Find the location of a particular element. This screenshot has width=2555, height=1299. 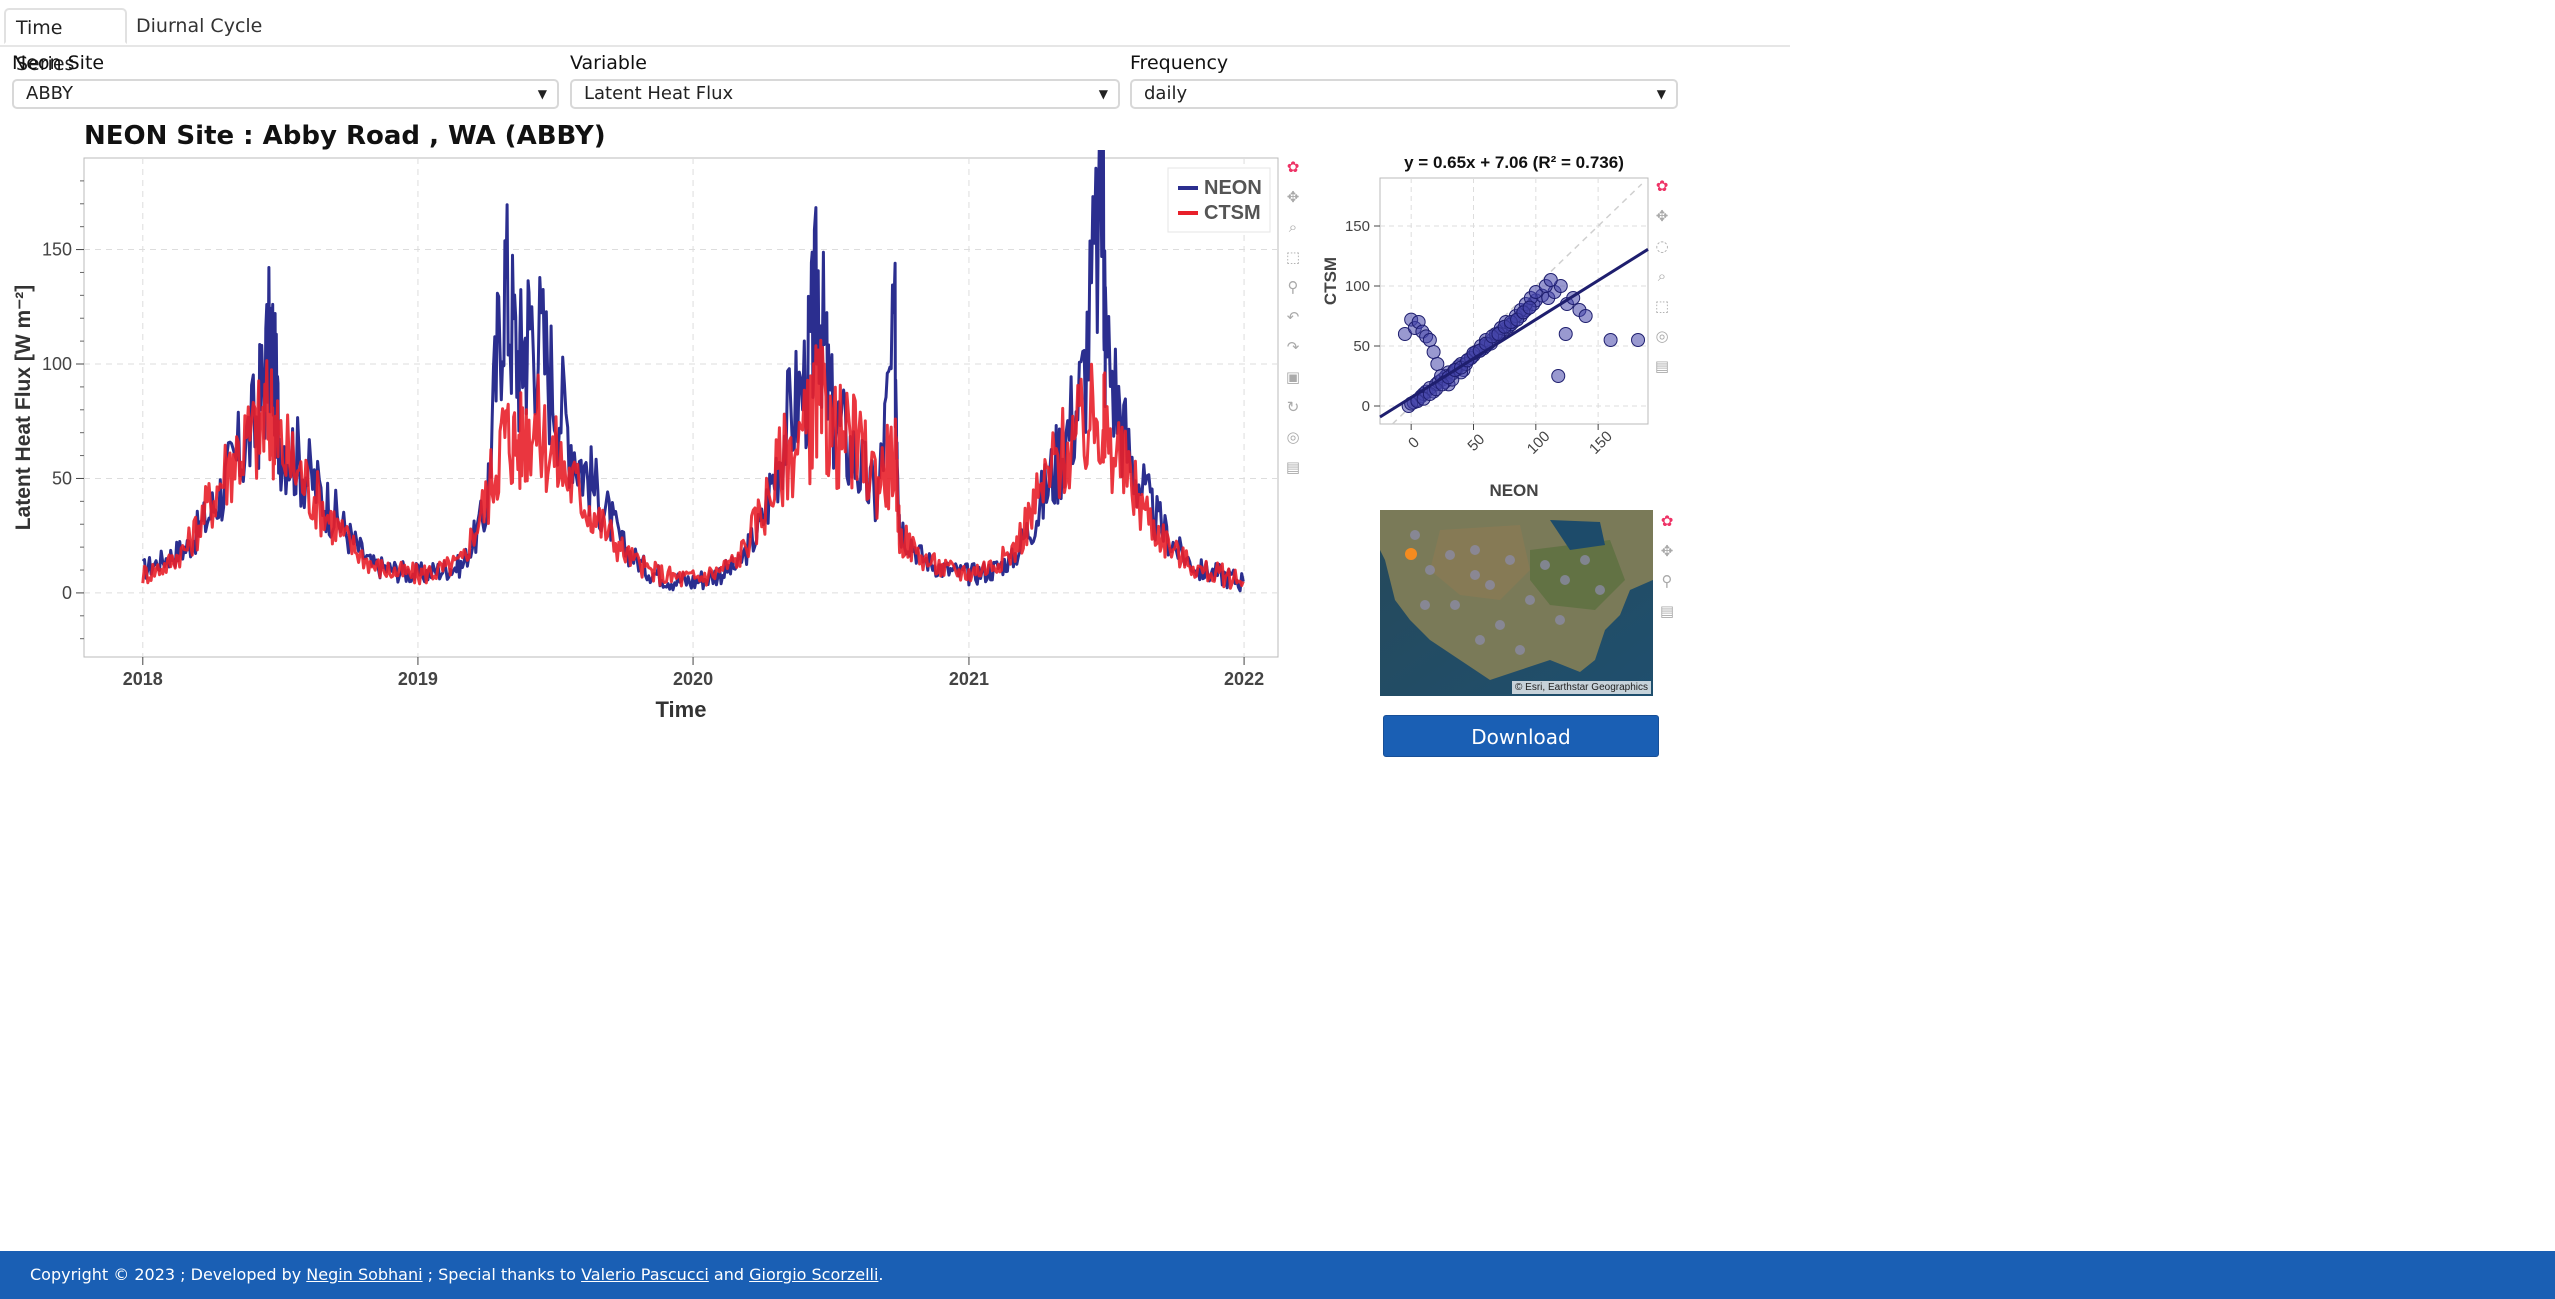

thanks-link-1: Valerio Pascucci is located at coordinates (645, 1274).